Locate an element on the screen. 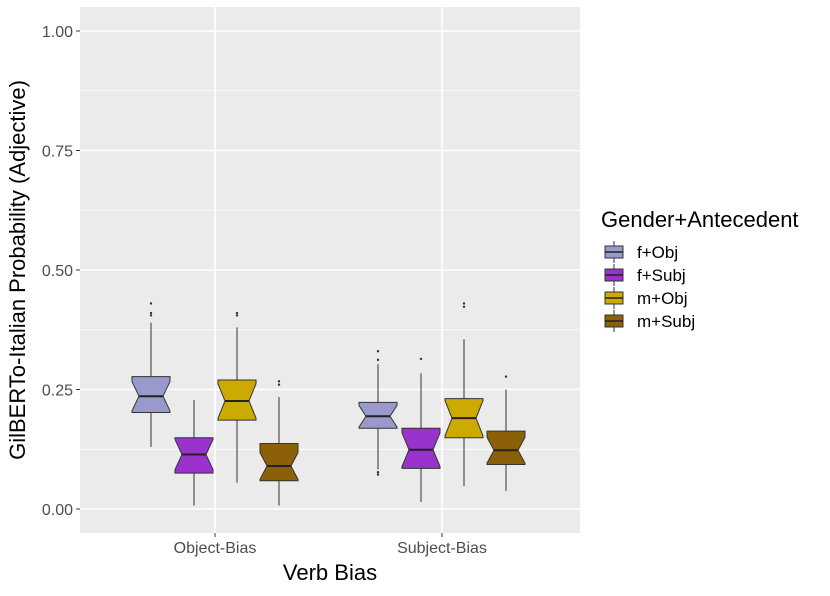  box-f+Subj-Object-Bias is located at coordinates (194, 453).